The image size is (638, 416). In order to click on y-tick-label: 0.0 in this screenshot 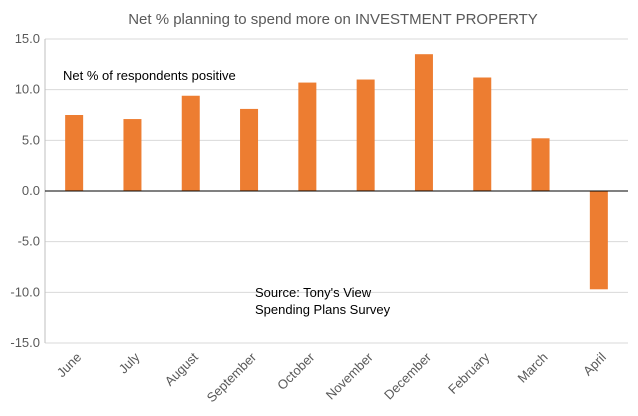, I will do `click(31, 190)`.